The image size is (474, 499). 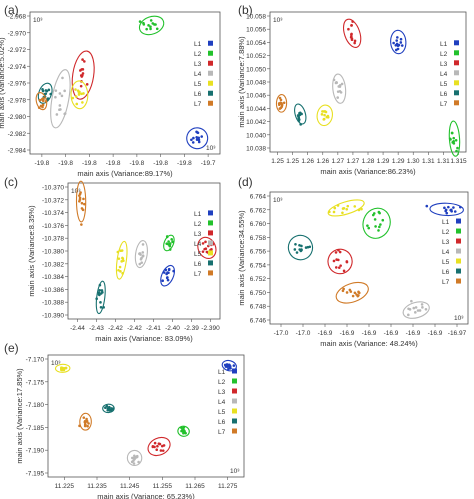 What do you see at coordinates (446, 272) in the screenshot?
I see `legend-label: L6` at bounding box center [446, 272].